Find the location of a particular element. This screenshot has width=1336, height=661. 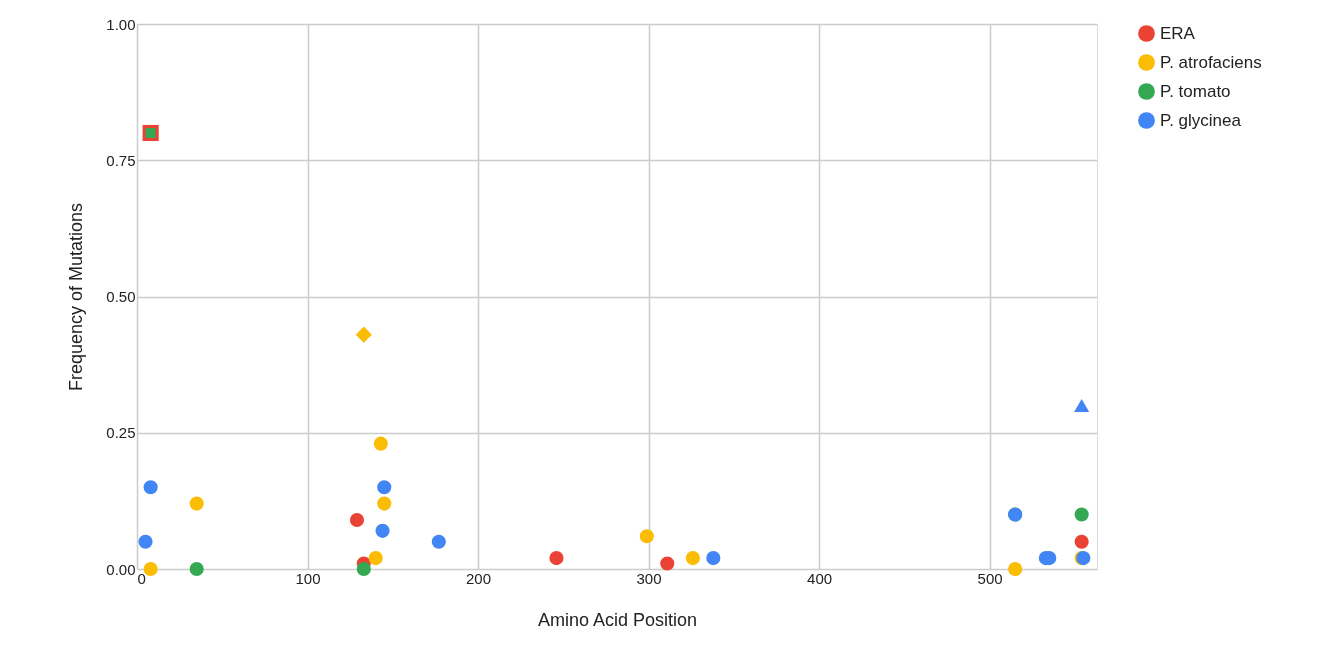

x-tick-label: 200 is located at coordinates (479, 578).